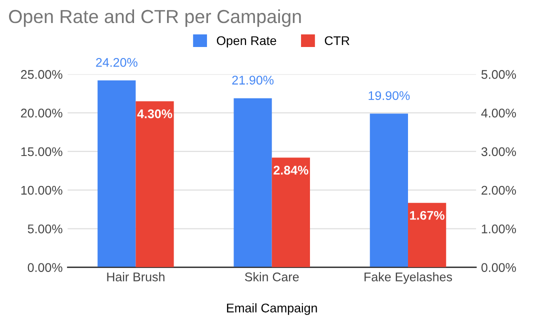 The width and height of the screenshot is (541, 330). What do you see at coordinates (389, 95) in the screenshot?
I see `data-label: 19.90%` at bounding box center [389, 95].